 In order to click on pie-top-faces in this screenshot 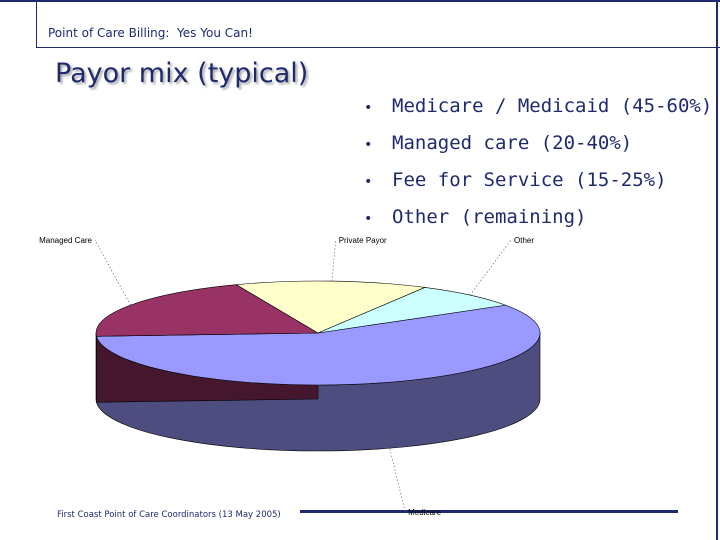, I will do `click(318, 333)`.